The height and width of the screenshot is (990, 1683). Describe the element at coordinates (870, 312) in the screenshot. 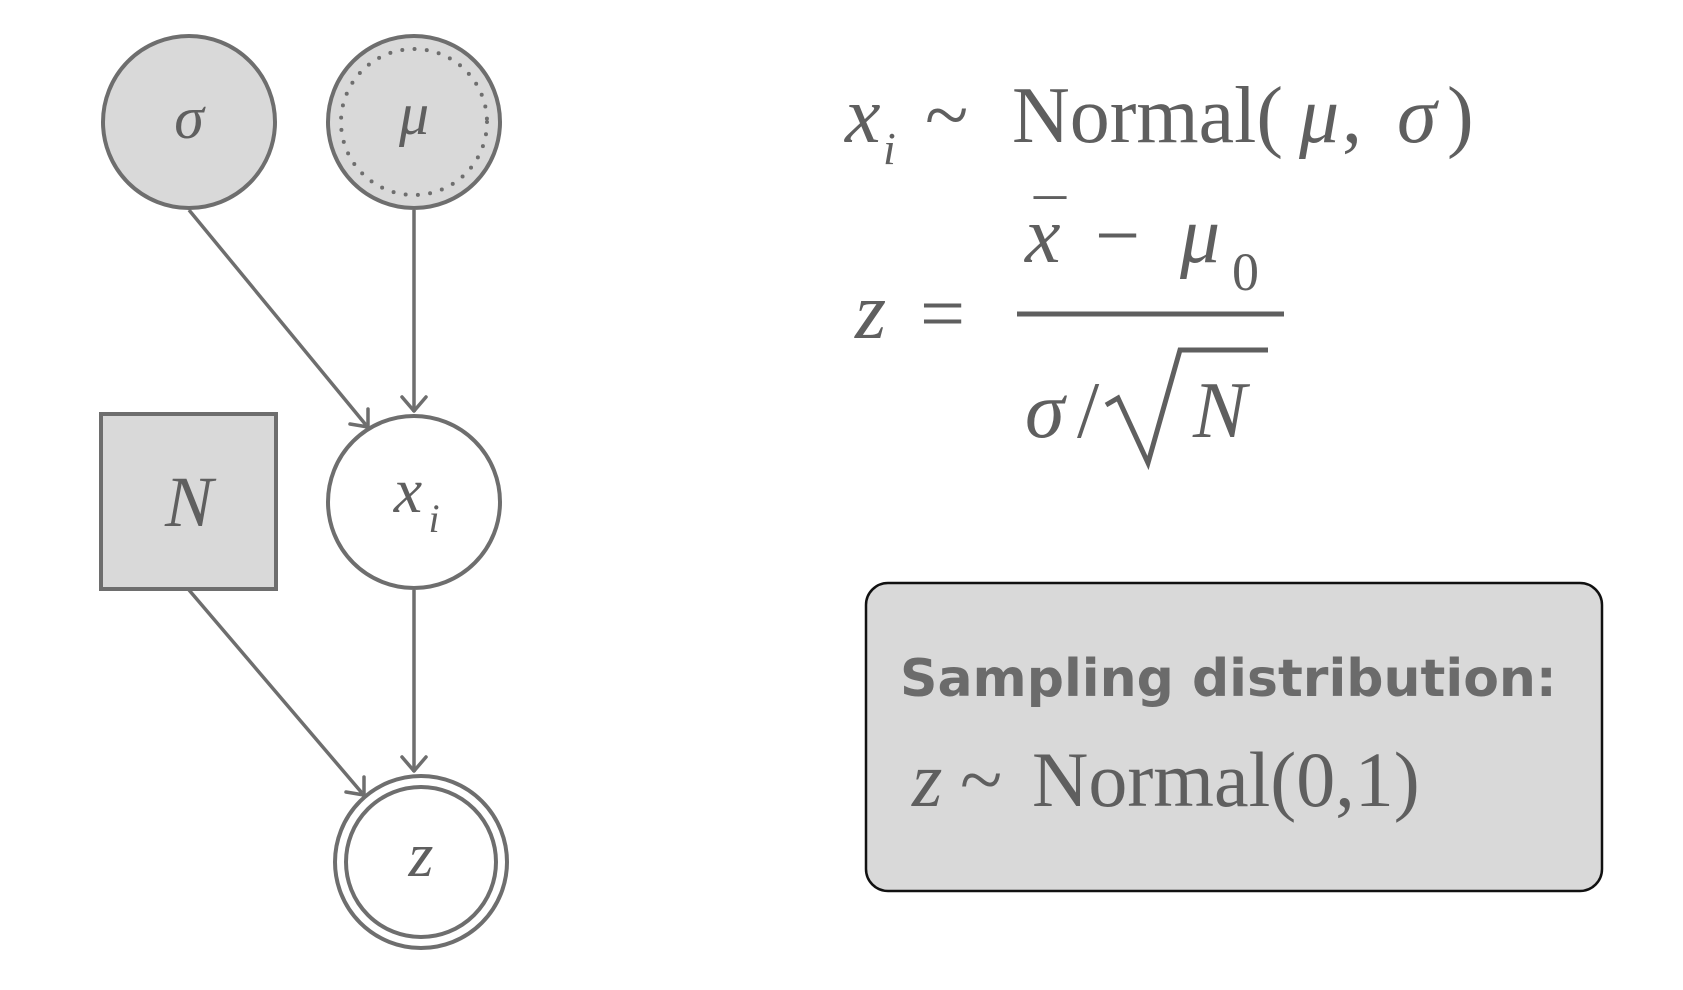

I see `equation-zscore-lhs: z` at that location.